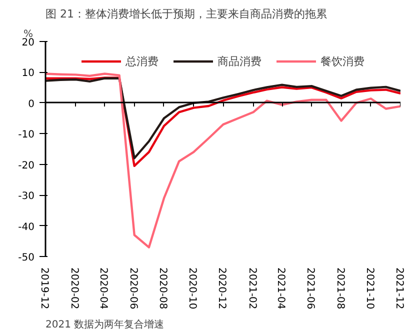  I want to click on x-tick-label: 2021-04, so click(280, 289).